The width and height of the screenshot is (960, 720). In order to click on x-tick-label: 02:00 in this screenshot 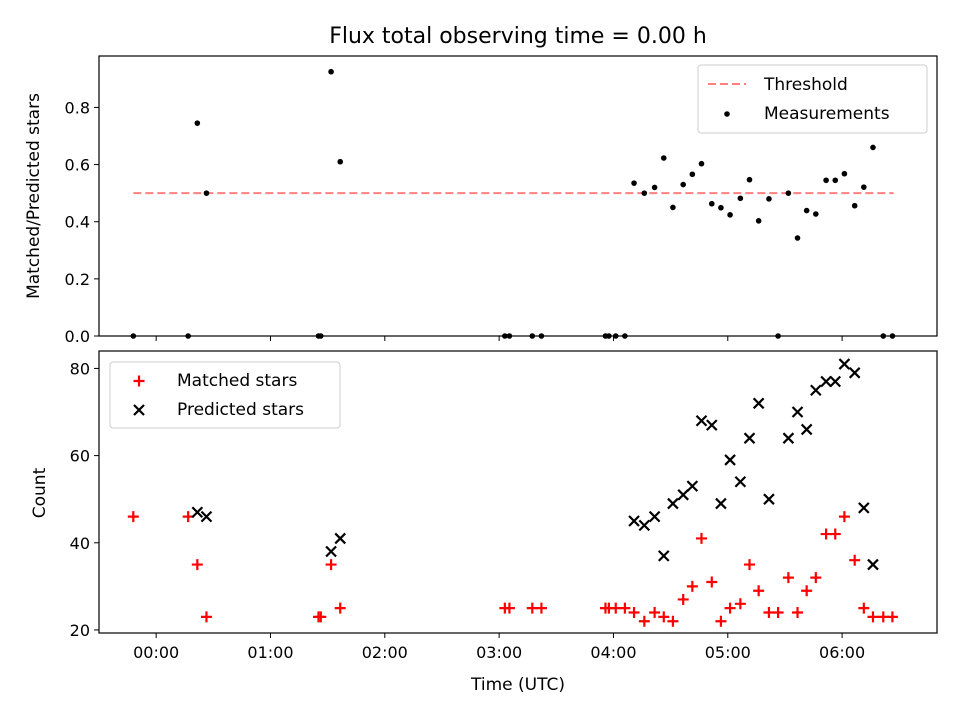, I will do `click(385, 652)`.